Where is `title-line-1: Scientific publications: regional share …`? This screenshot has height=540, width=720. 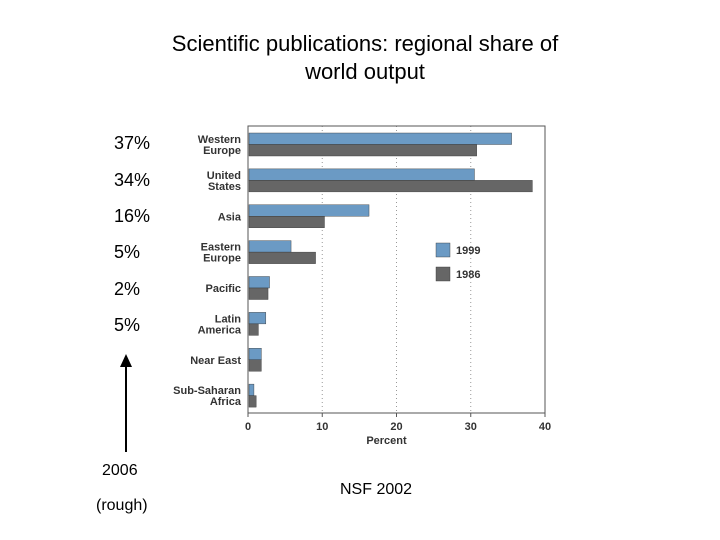
title-line-1: Scientific publications: regional share … is located at coordinates (365, 43).